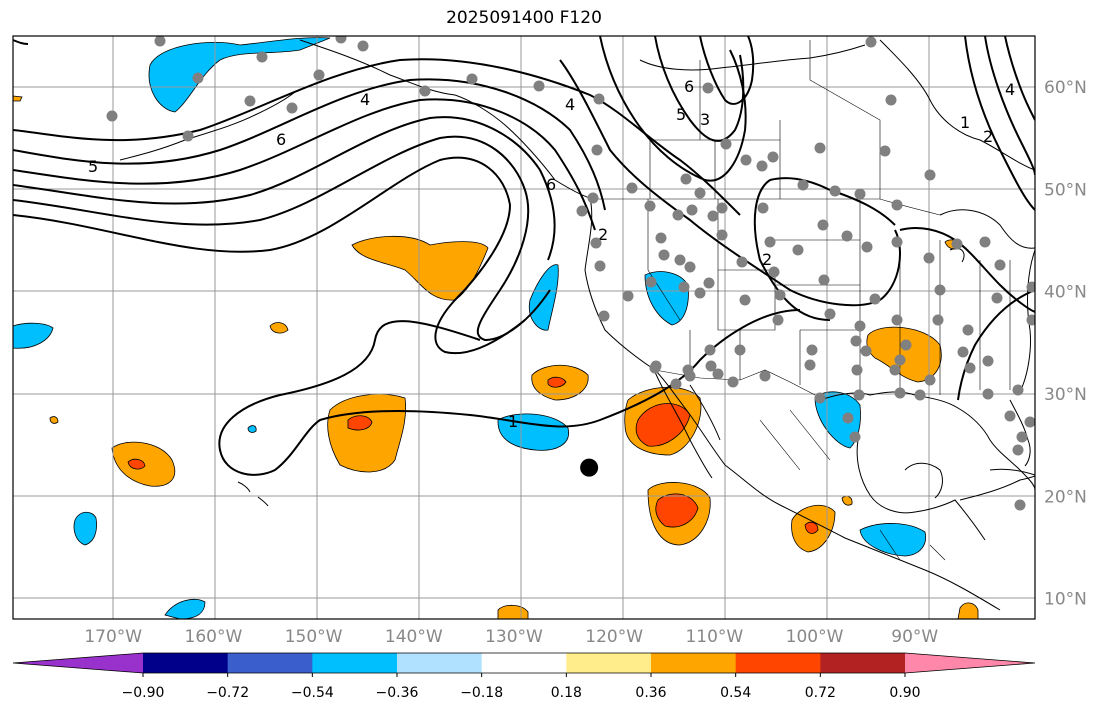 Image resolution: width=1105 pixels, height=712 pixels. Describe the element at coordinates (970, 663) in the screenshot. I see `colorbar-extend-high` at that location.